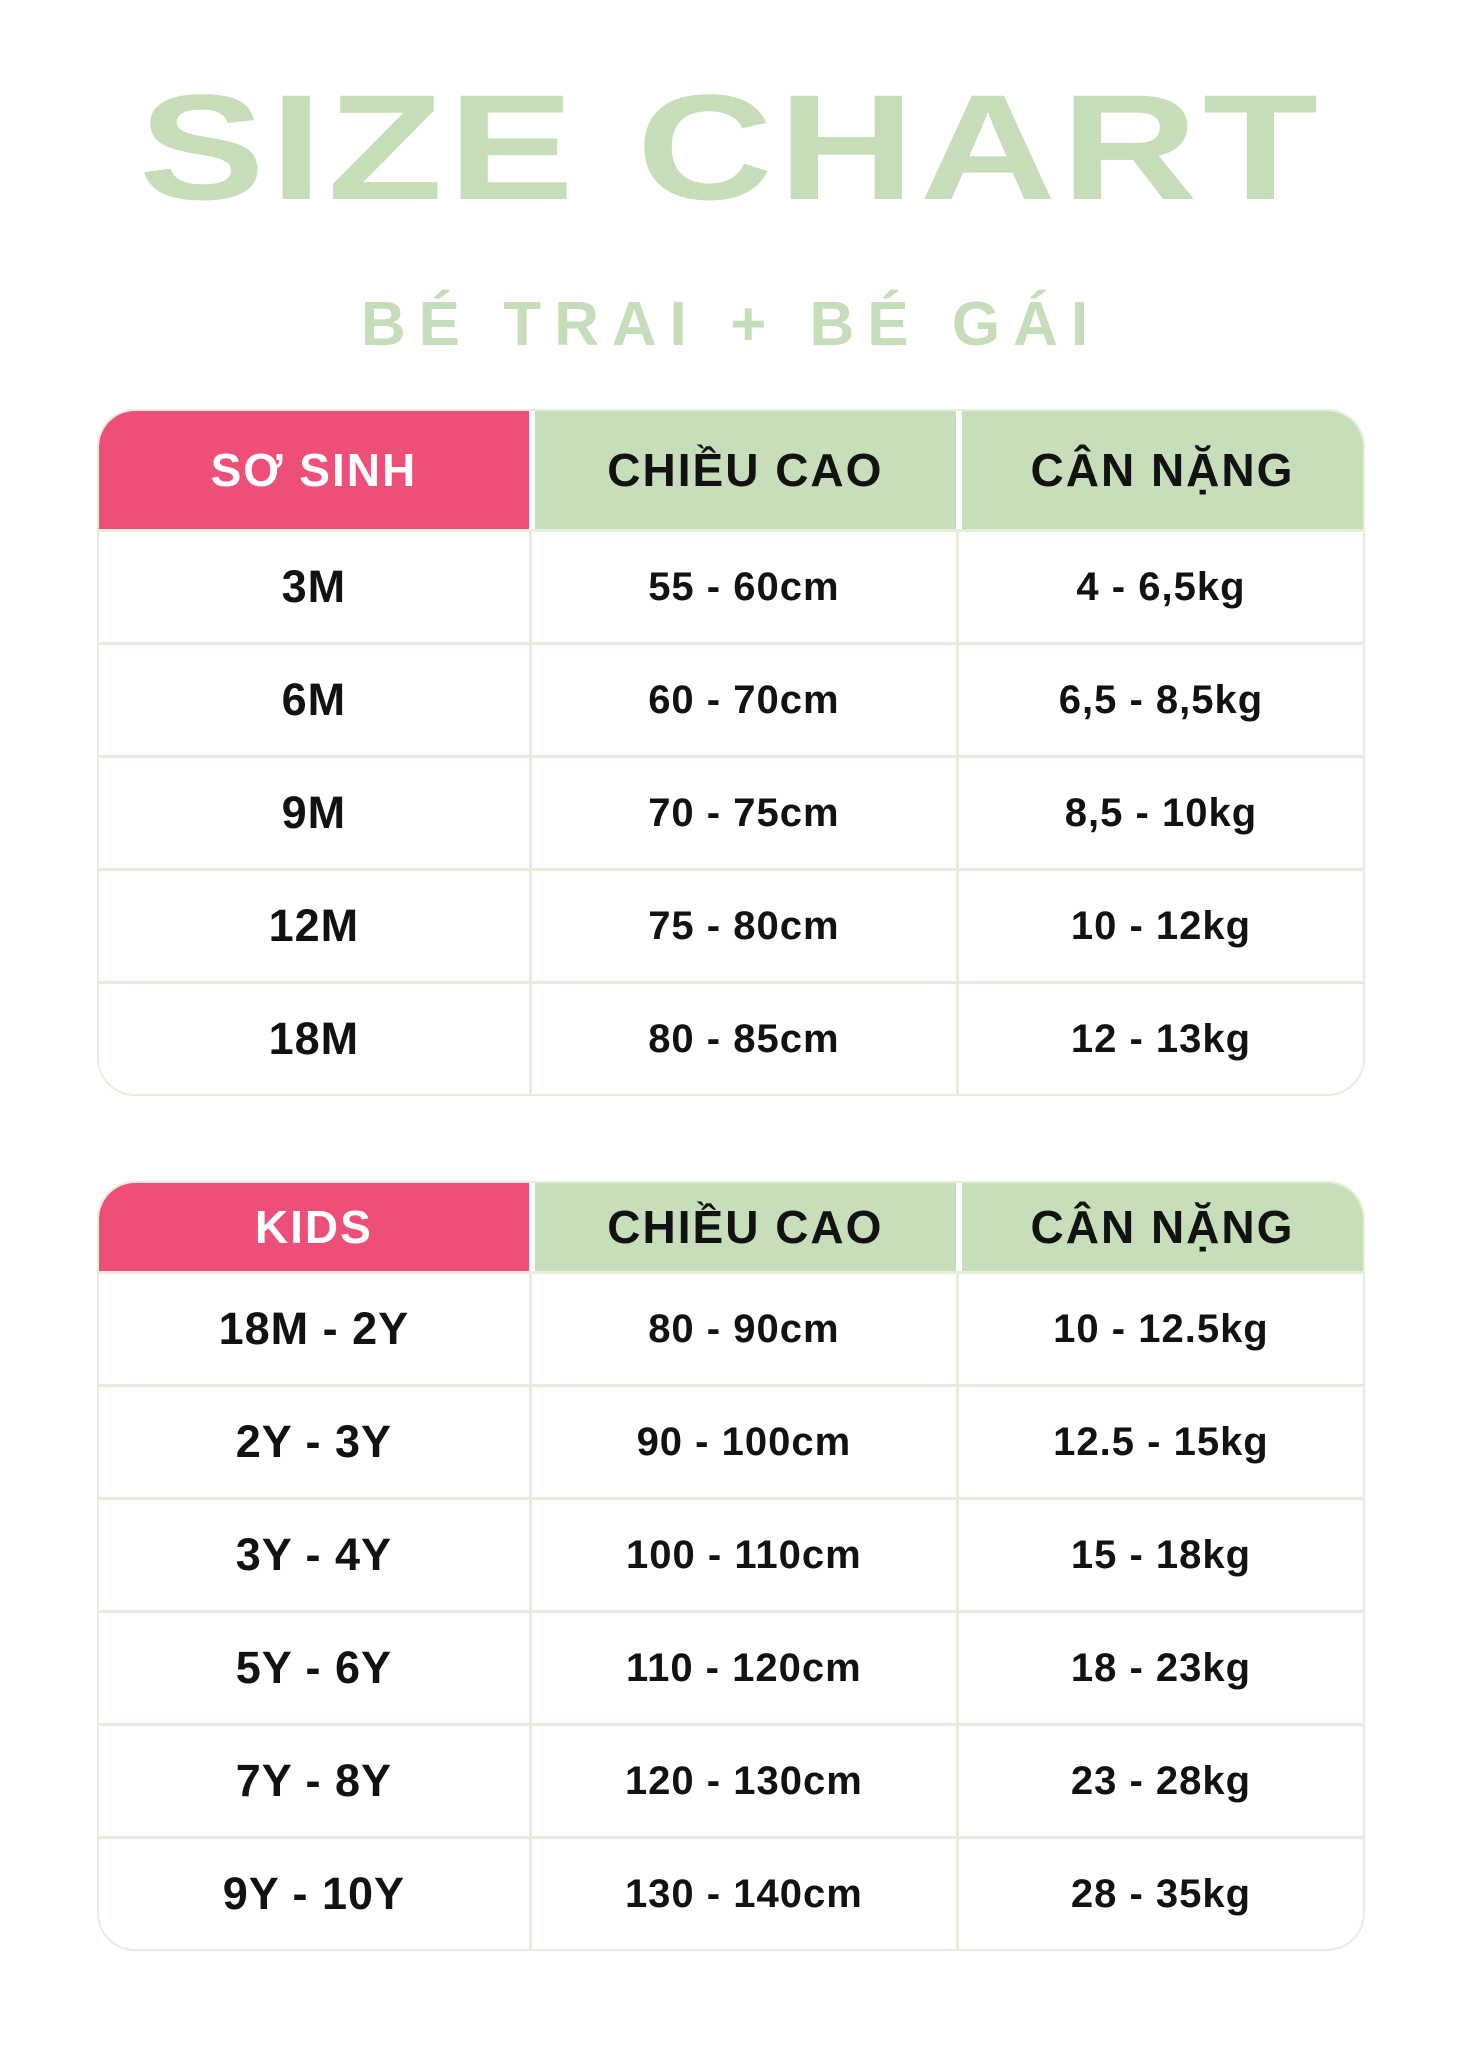 This screenshot has width=1462, height=2048. I want to click on weight-cell: 6,5 - 8,5kg, so click(1159, 698).